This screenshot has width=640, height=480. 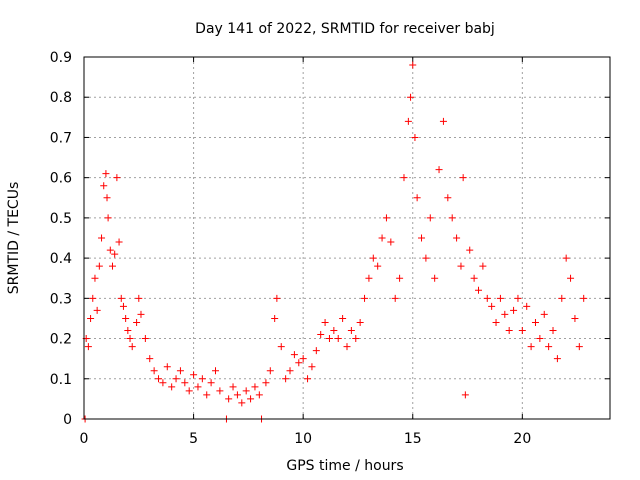 What do you see at coordinates (61, 380) in the screenshot?
I see `y-tick-label: 0.1` at bounding box center [61, 380].